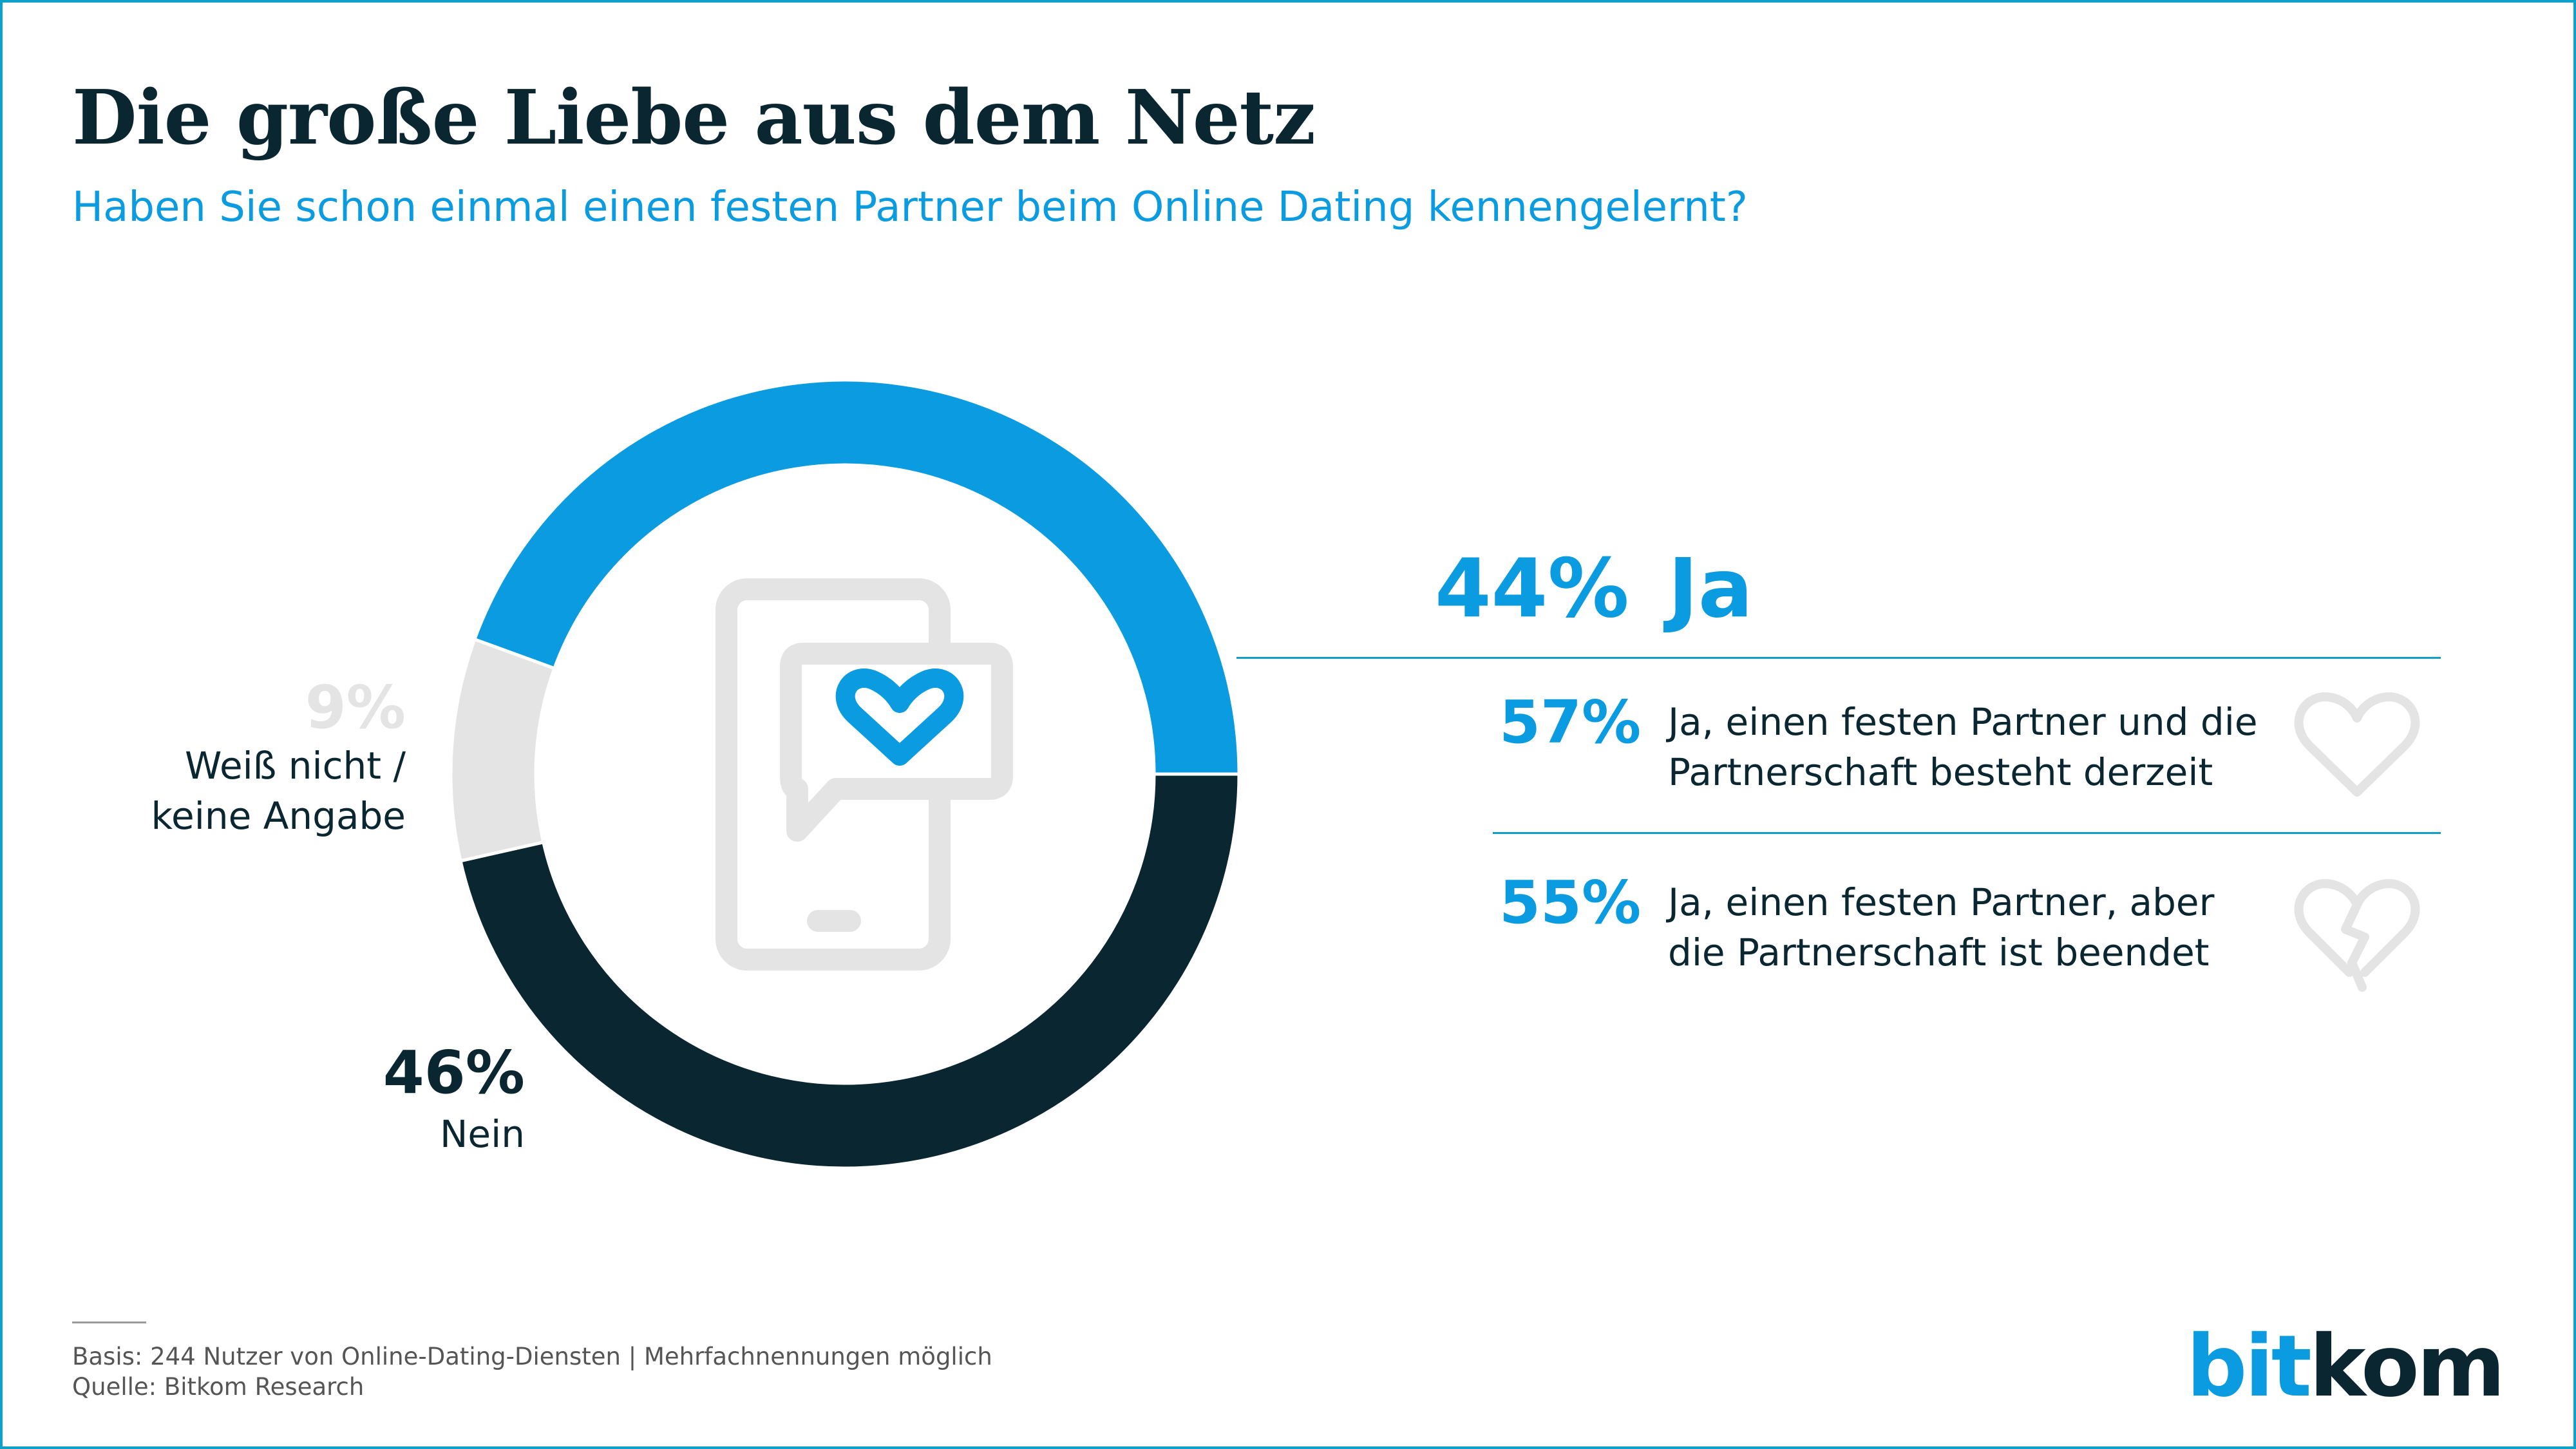 This screenshot has width=2576, height=1449. What do you see at coordinates (2357, 936) in the screenshot?
I see `broken-heart-icon` at bounding box center [2357, 936].